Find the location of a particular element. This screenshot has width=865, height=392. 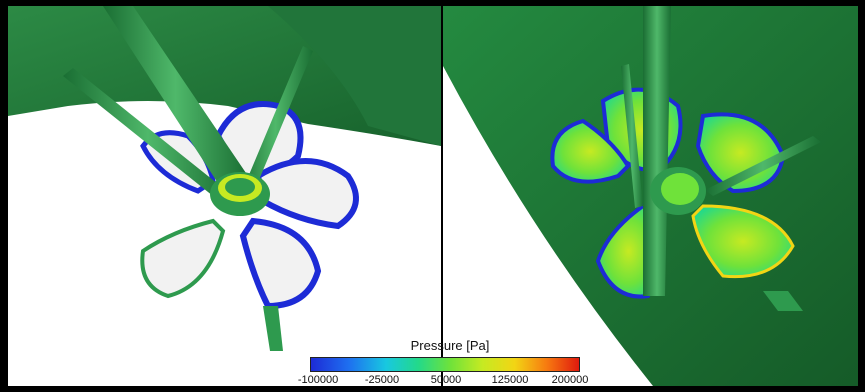

legend-title: Pressure [Pa] is located at coordinates (450, 345).